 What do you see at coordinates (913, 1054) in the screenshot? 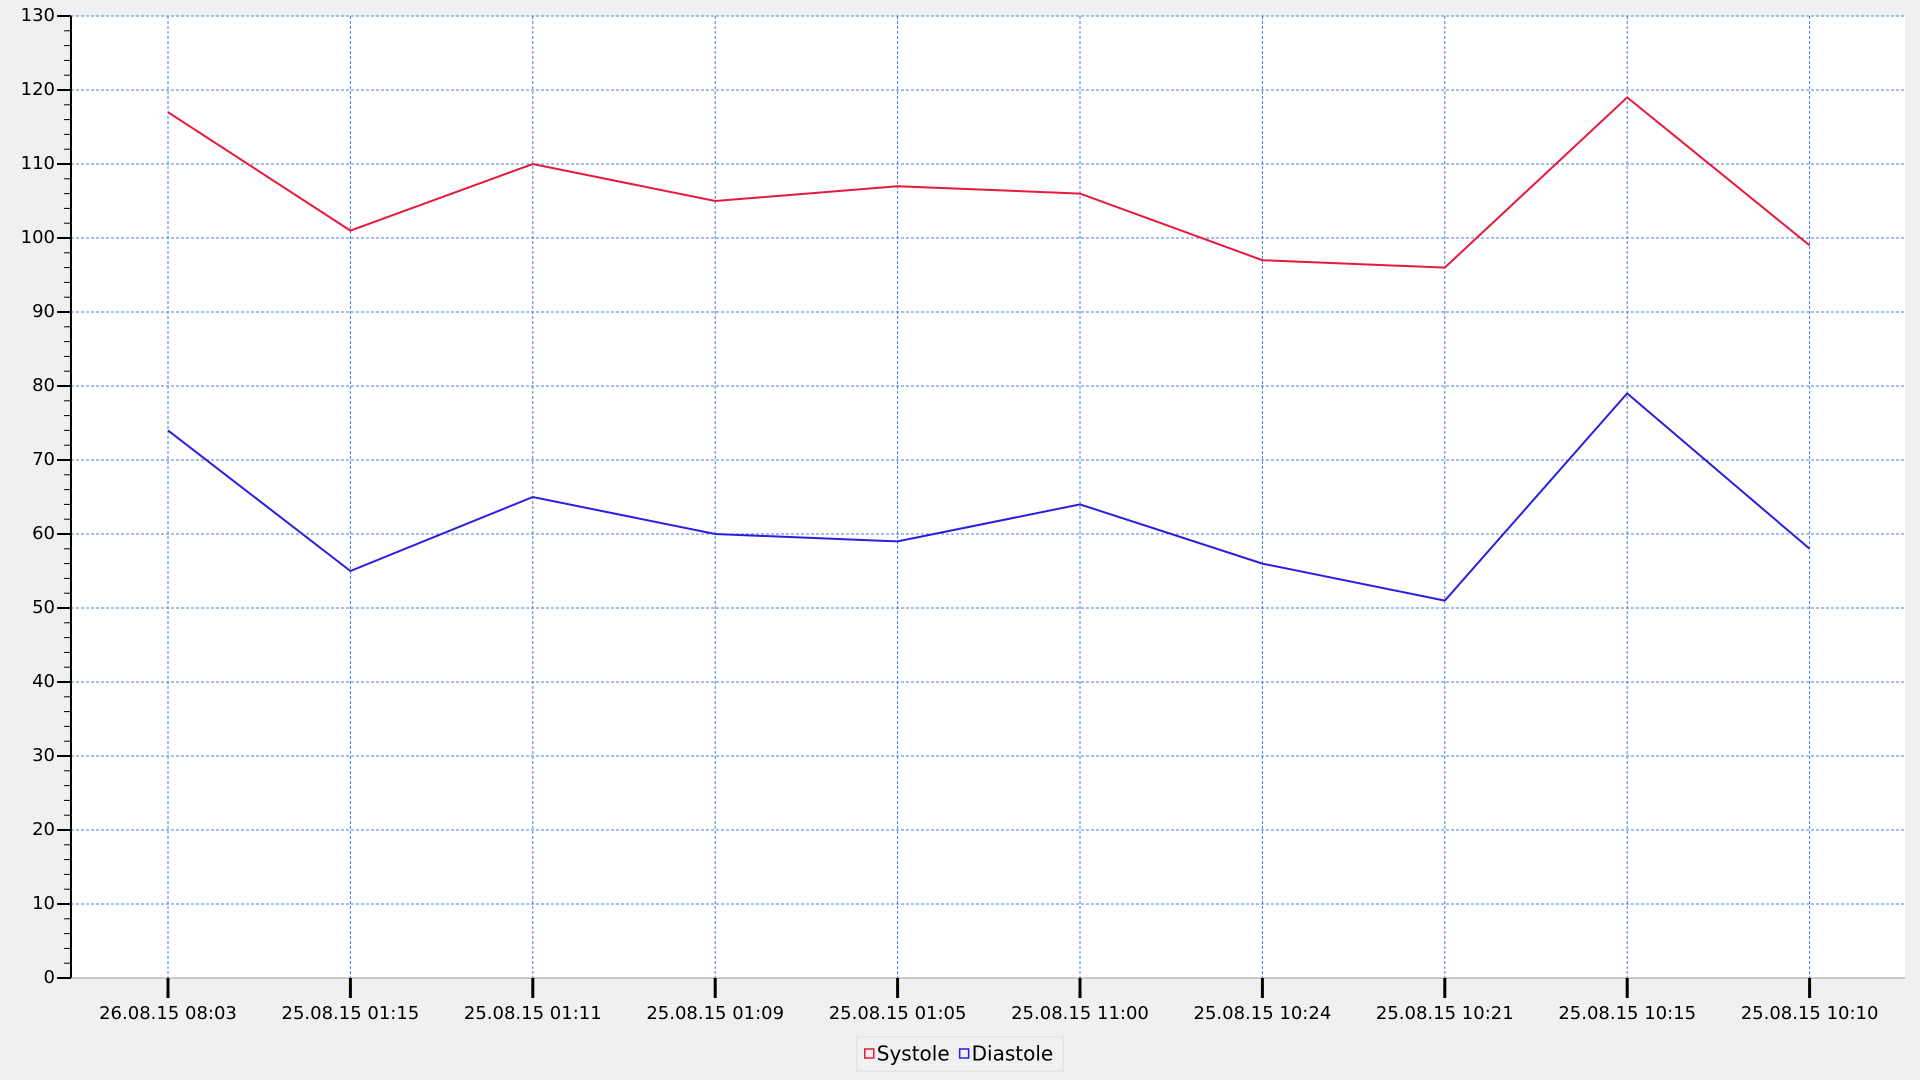
I see `legend-label: Systole` at bounding box center [913, 1054].